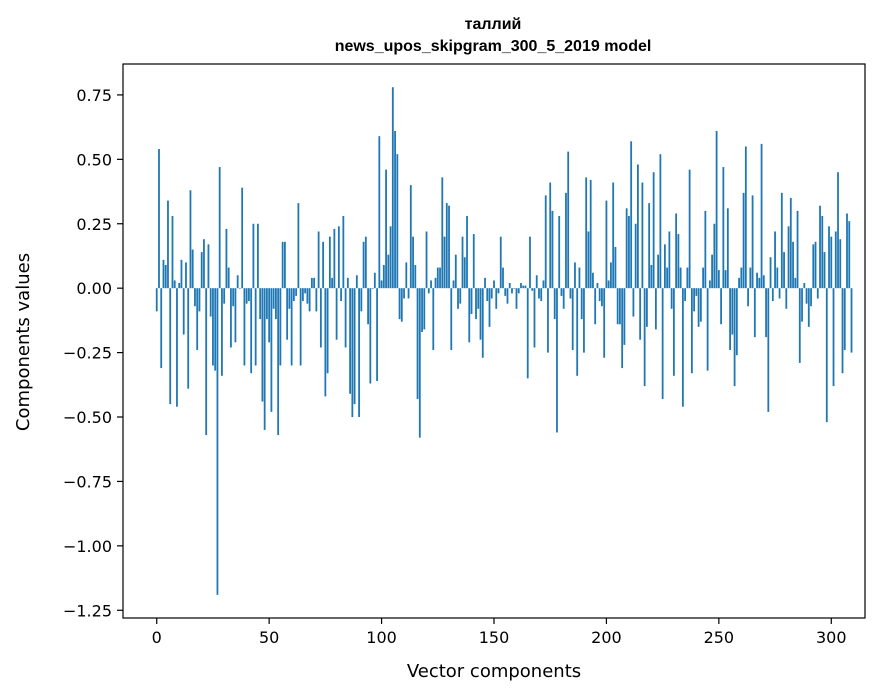  Describe the element at coordinates (493, 46) in the screenshot. I see `chart-subtitle: news_upos_skipgram_300_5_2019 model` at that location.